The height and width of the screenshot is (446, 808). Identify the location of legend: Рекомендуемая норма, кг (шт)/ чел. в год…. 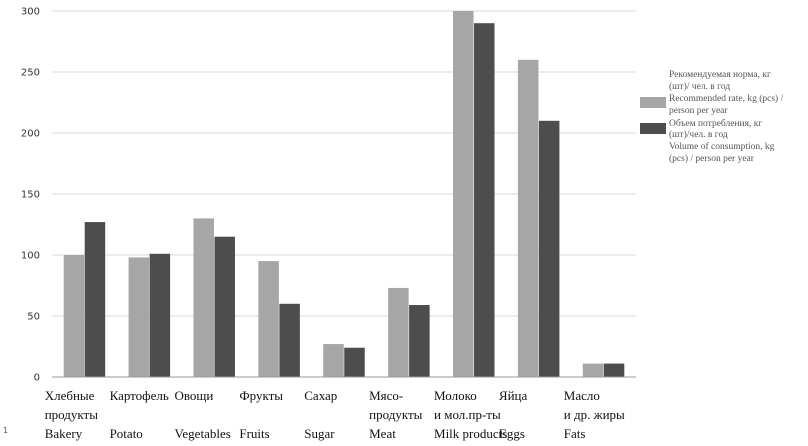
(723, 118).